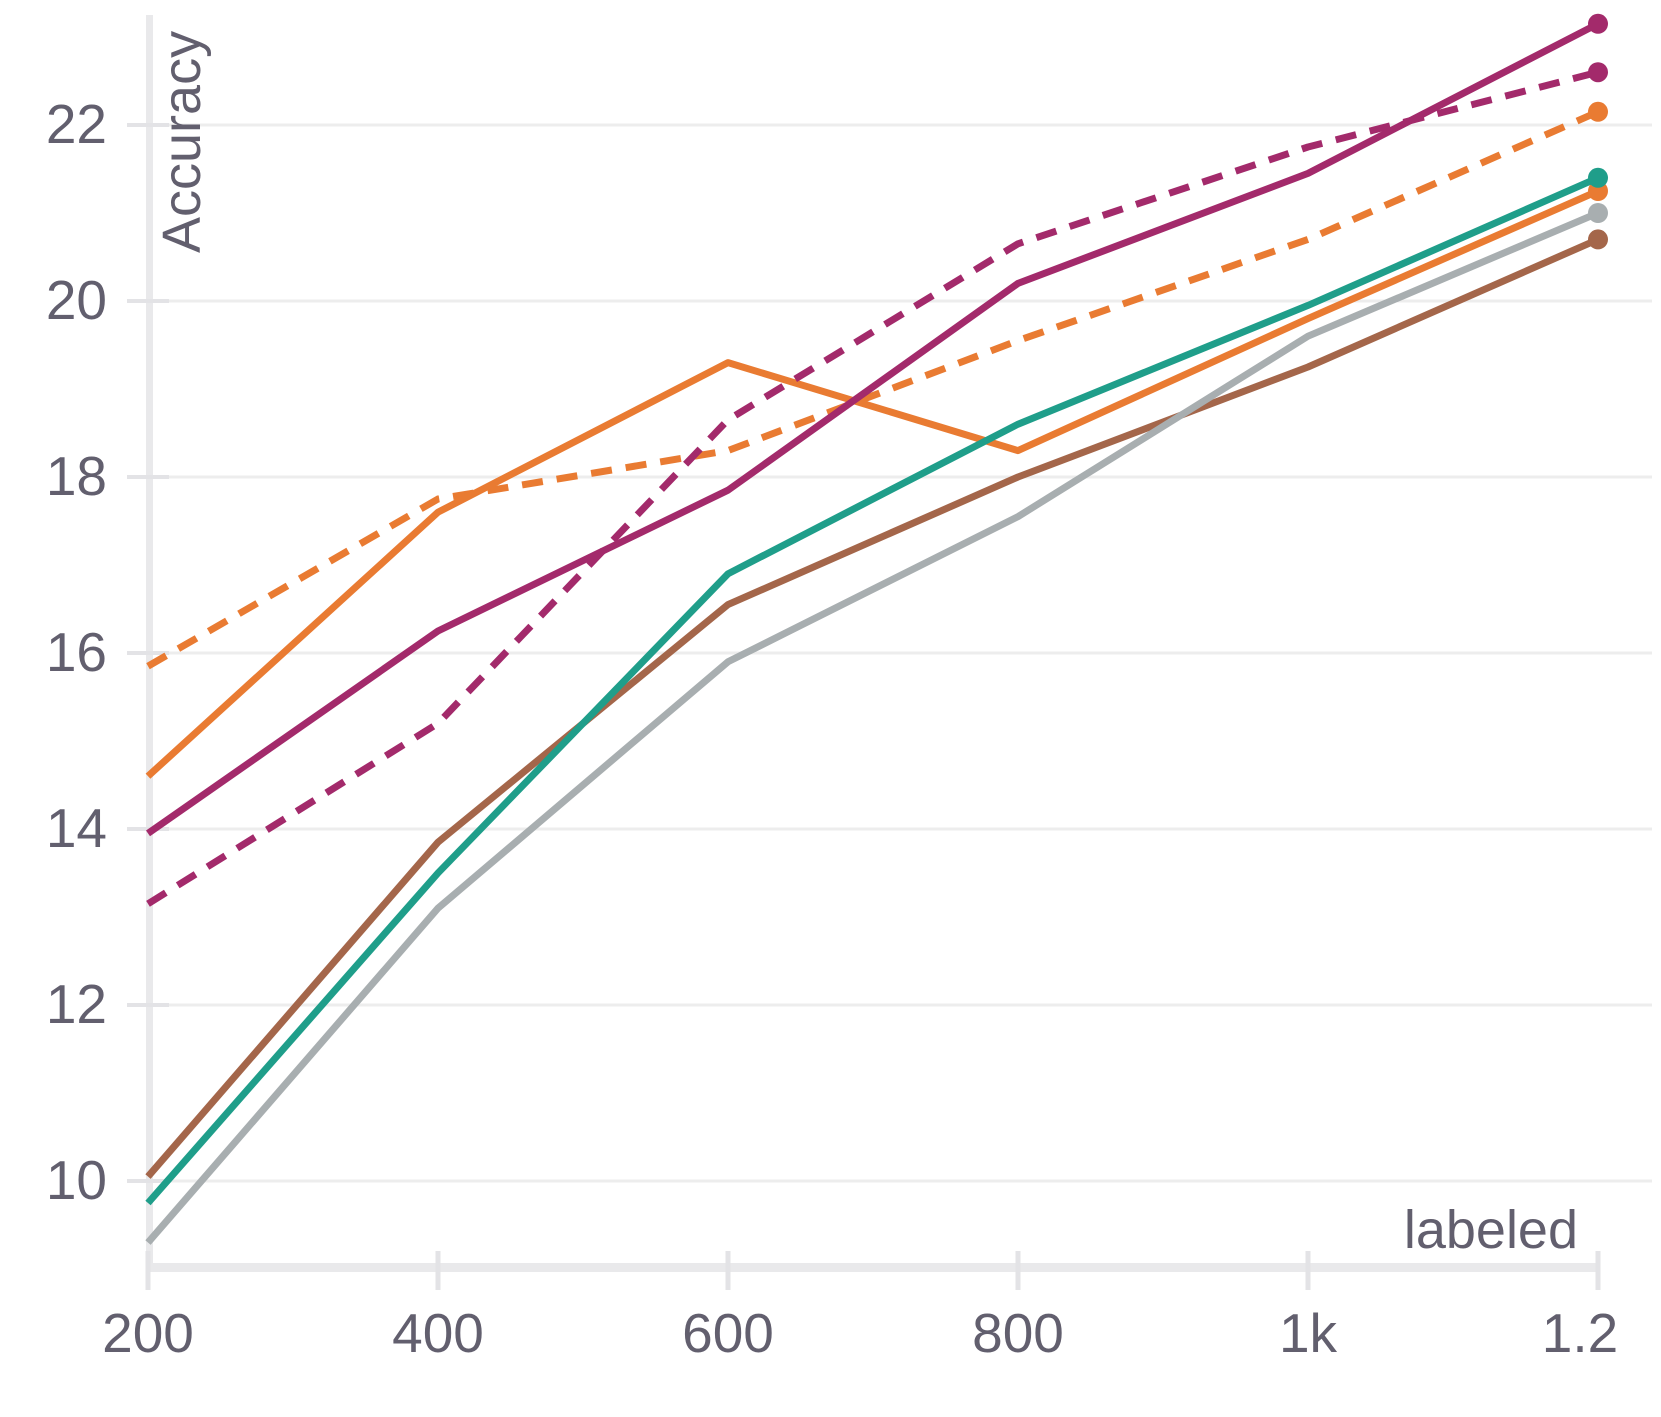 The width and height of the screenshot is (1661, 1417). I want to click on y-tick-label-14: 14, so click(76, 828).